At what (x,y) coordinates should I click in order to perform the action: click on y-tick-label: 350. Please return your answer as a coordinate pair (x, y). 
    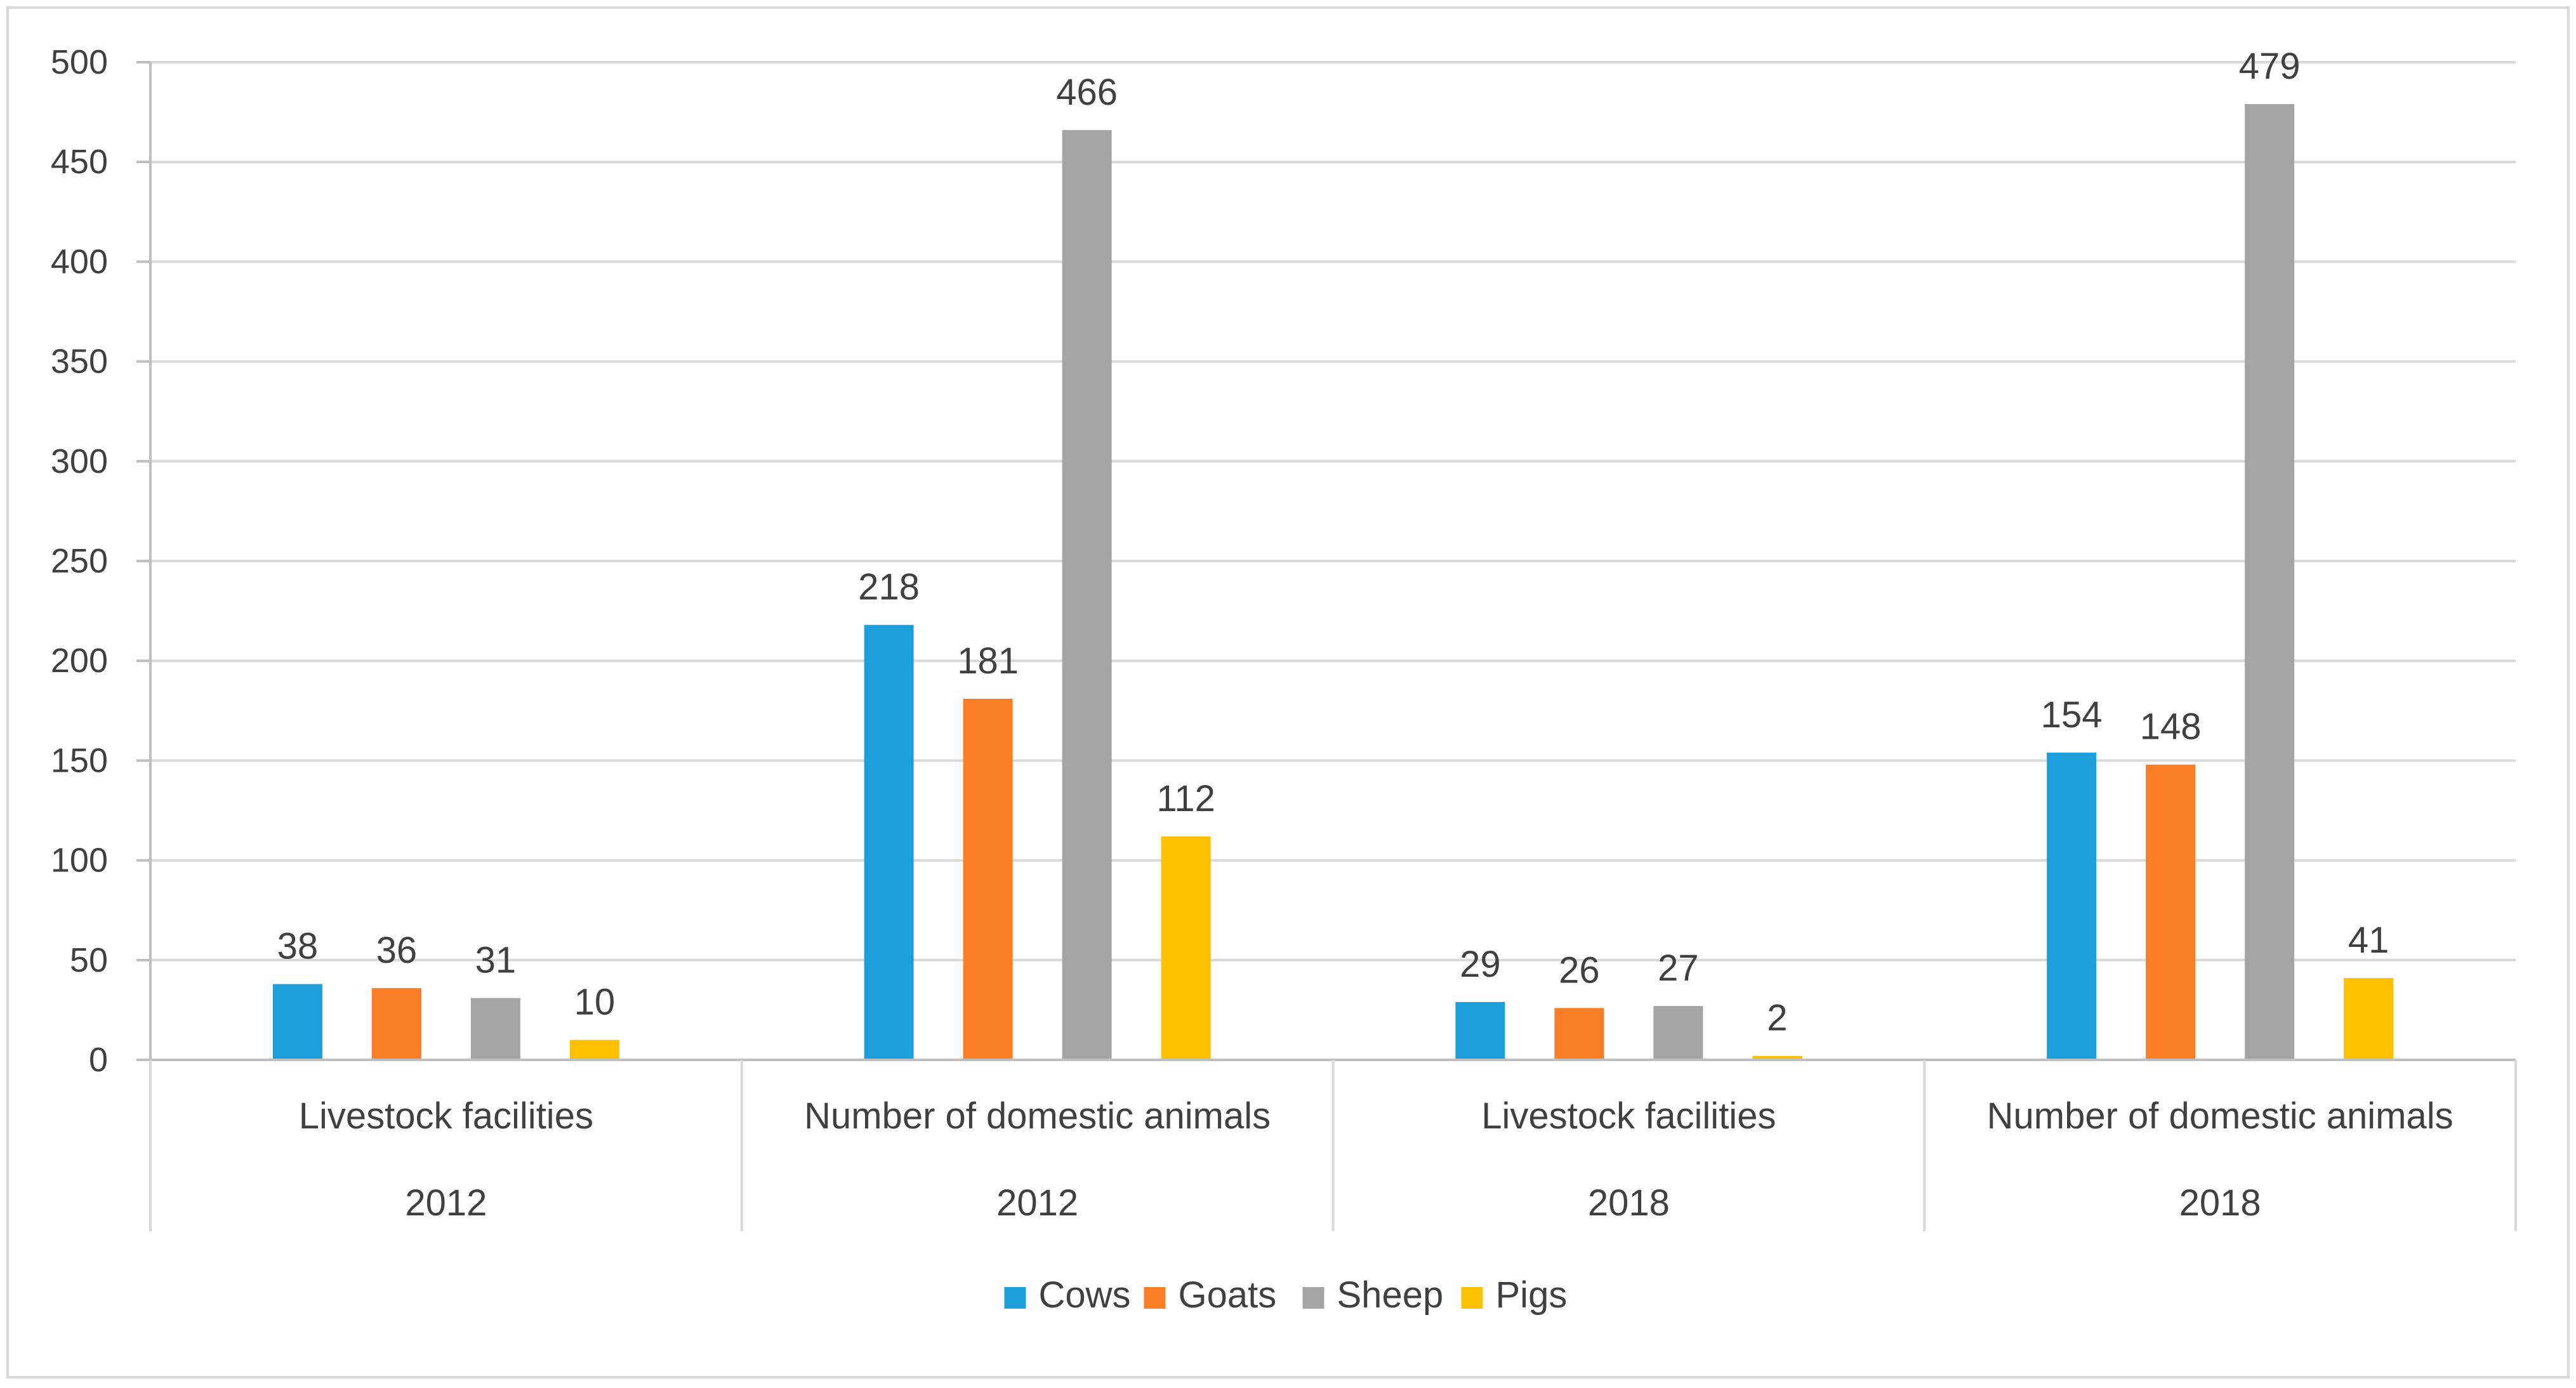
    Looking at the image, I should click on (79, 362).